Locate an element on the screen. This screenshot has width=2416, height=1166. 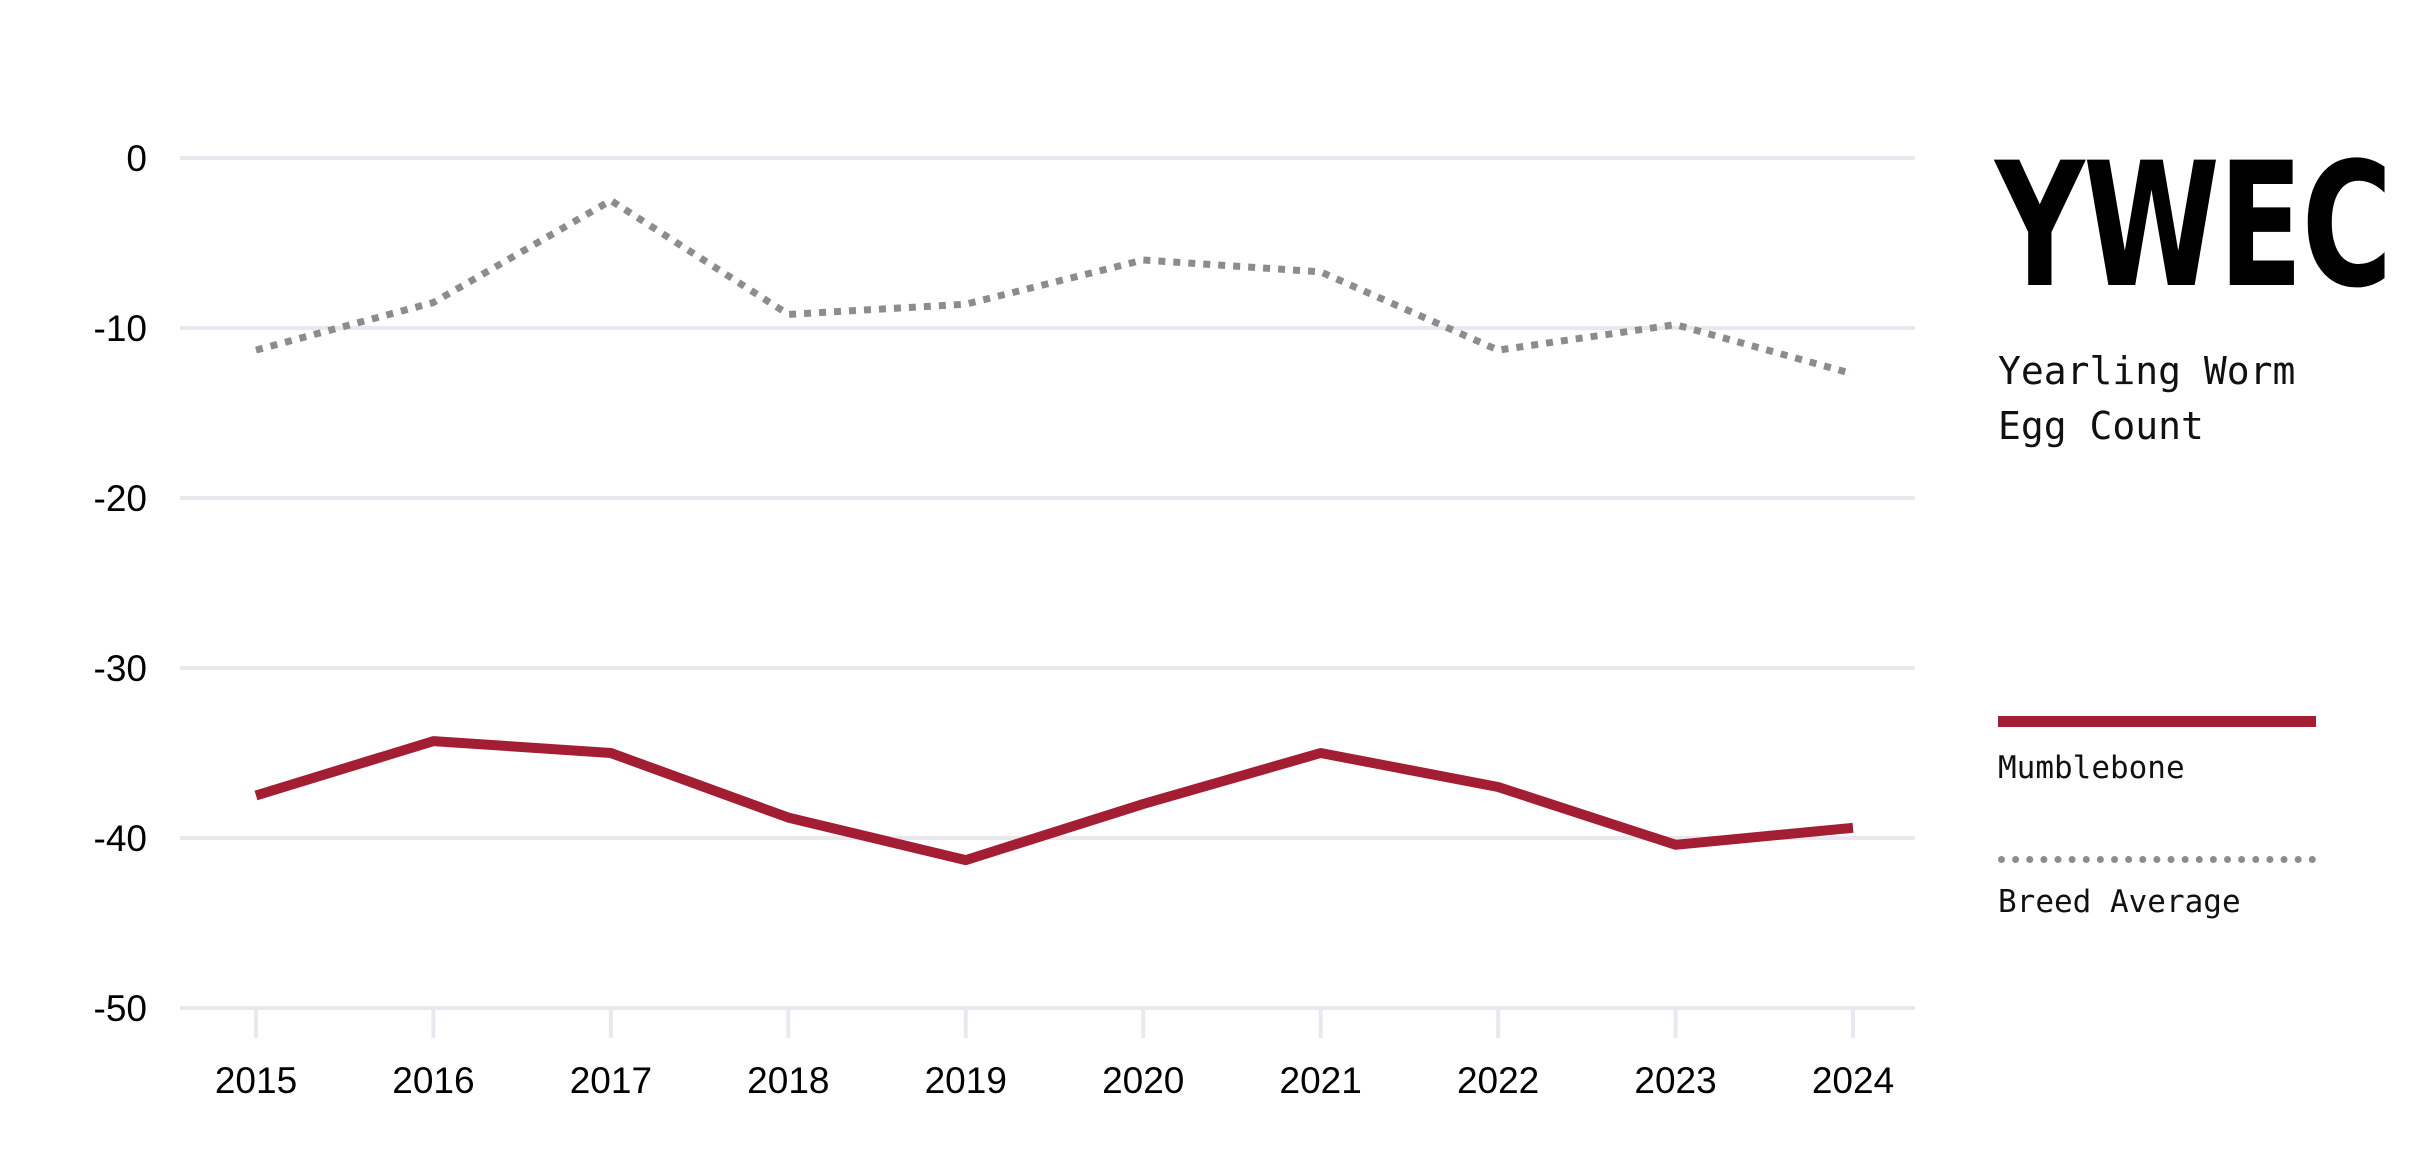
x-tick-label: 2018 is located at coordinates (788, 1080).